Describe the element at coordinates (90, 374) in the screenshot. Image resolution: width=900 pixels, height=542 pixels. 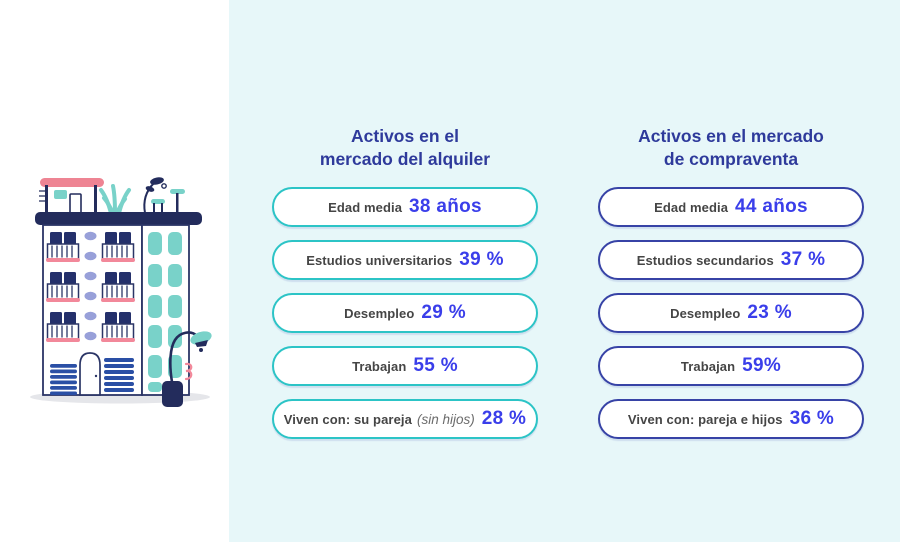
I see `arched-door` at that location.